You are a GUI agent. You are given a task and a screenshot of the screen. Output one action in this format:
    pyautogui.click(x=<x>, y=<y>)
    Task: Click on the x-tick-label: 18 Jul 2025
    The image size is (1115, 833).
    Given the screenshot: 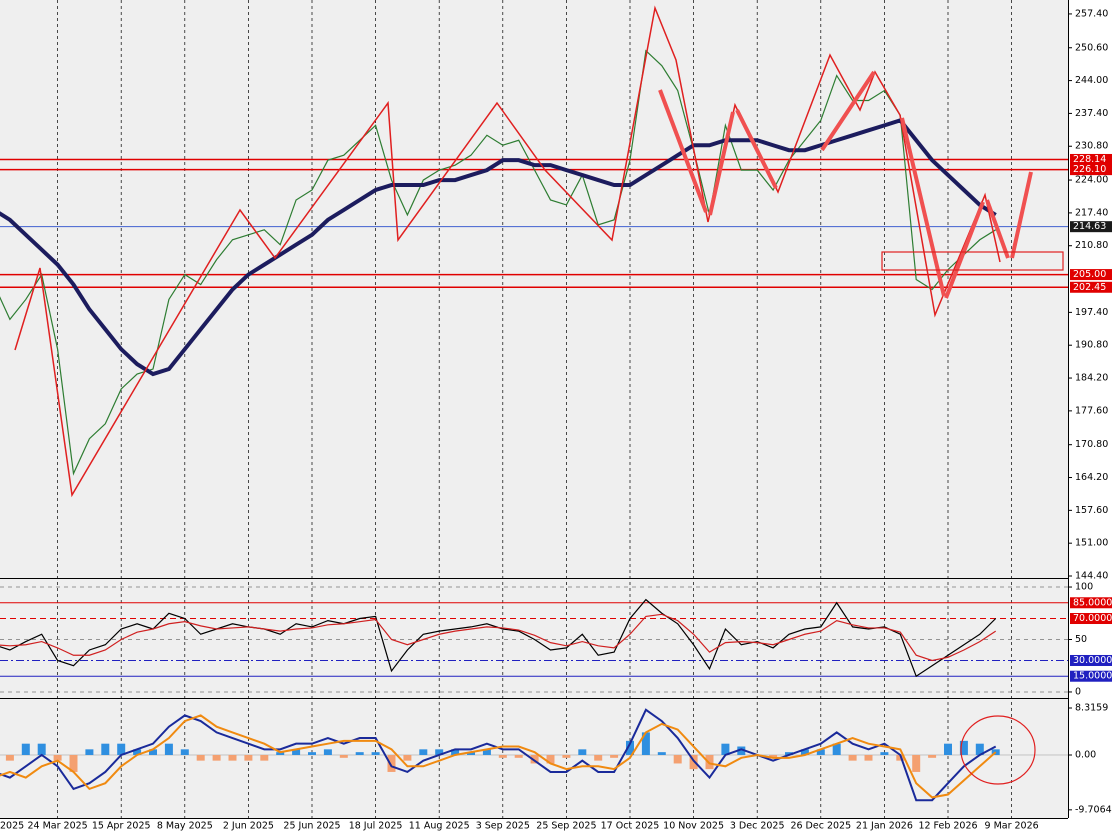 What is the action you would take?
    pyautogui.click(x=376, y=826)
    